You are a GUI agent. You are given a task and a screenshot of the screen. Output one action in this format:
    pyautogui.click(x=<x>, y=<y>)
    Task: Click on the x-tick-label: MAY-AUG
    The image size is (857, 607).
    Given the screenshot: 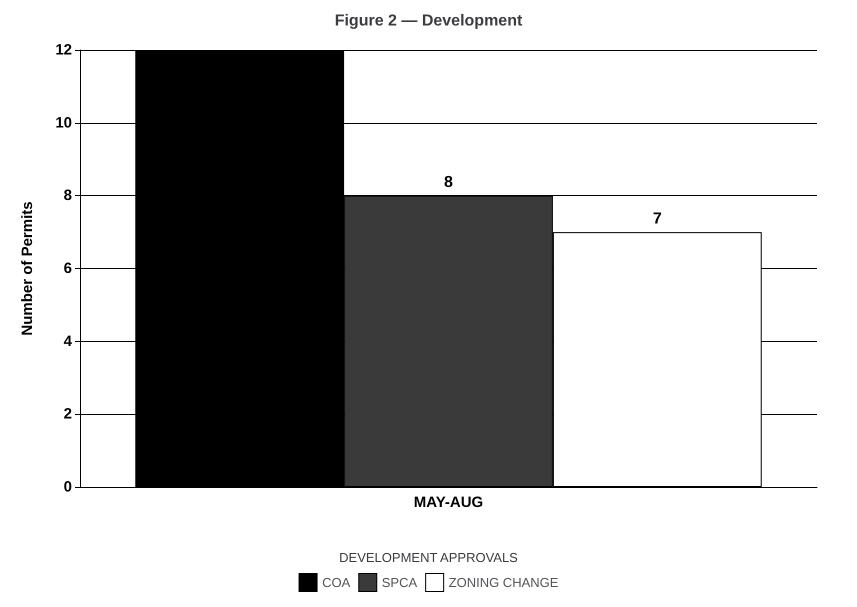 What is the action you would take?
    pyautogui.click(x=449, y=502)
    